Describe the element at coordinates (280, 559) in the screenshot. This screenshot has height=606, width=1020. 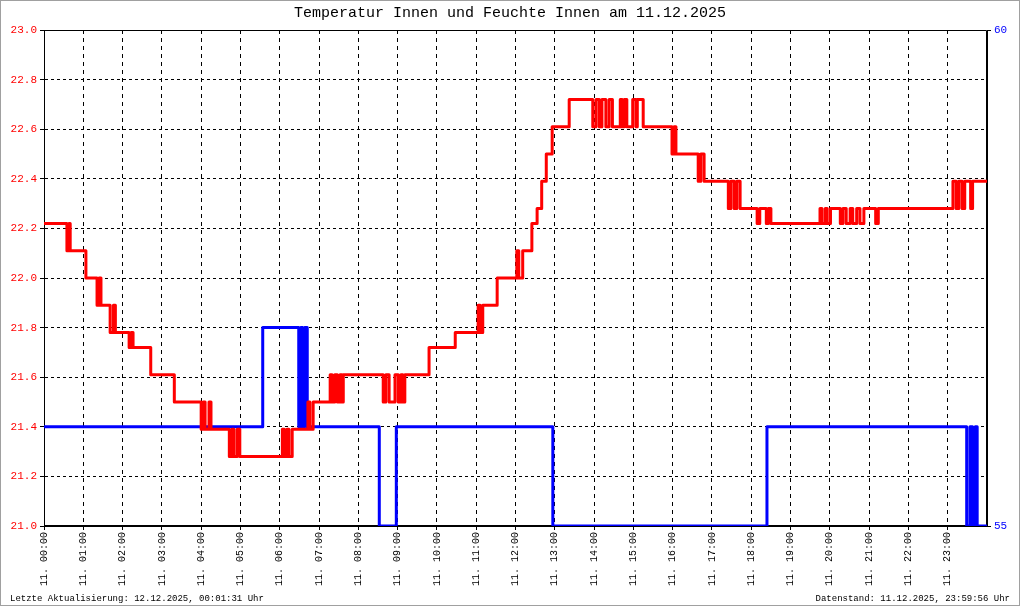
I see `x-tick-label: 11. 06:00` at that location.